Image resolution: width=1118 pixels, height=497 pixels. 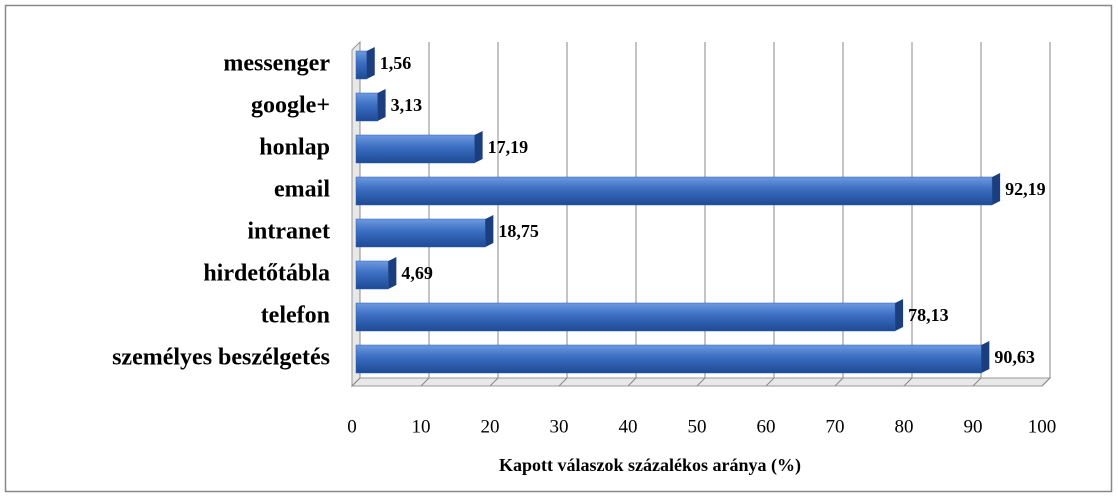 What do you see at coordinates (294, 148) in the screenshot?
I see `category-label: honlap` at bounding box center [294, 148].